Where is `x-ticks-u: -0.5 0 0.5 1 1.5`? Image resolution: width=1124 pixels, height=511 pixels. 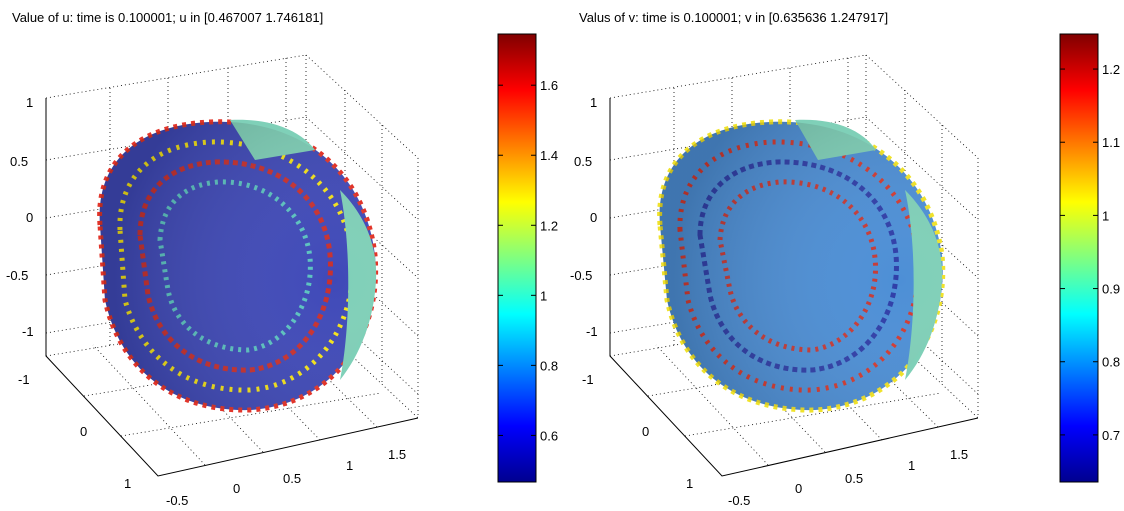 x-ticks-u: -0.5 0 0.5 1 1.5 is located at coordinates (286, 477).